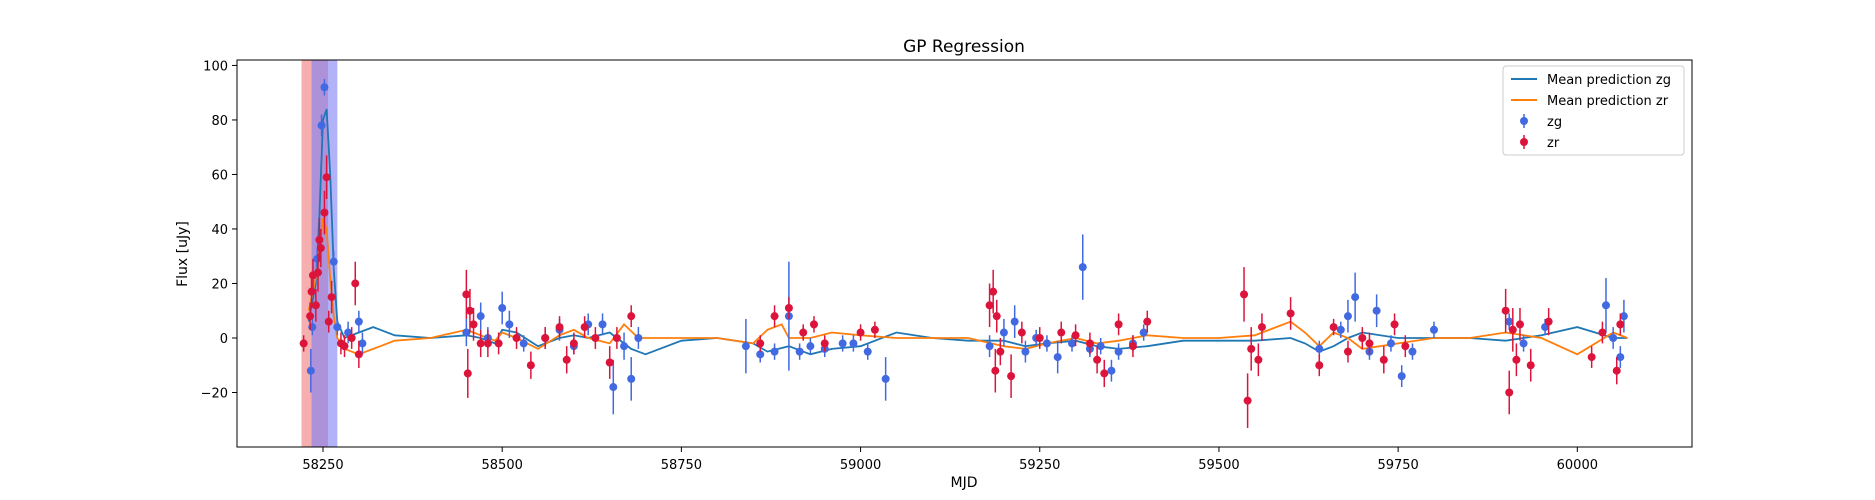 The width and height of the screenshot is (1875, 500). Describe the element at coordinates (1593, 110) in the screenshot. I see `legend-box` at that location.